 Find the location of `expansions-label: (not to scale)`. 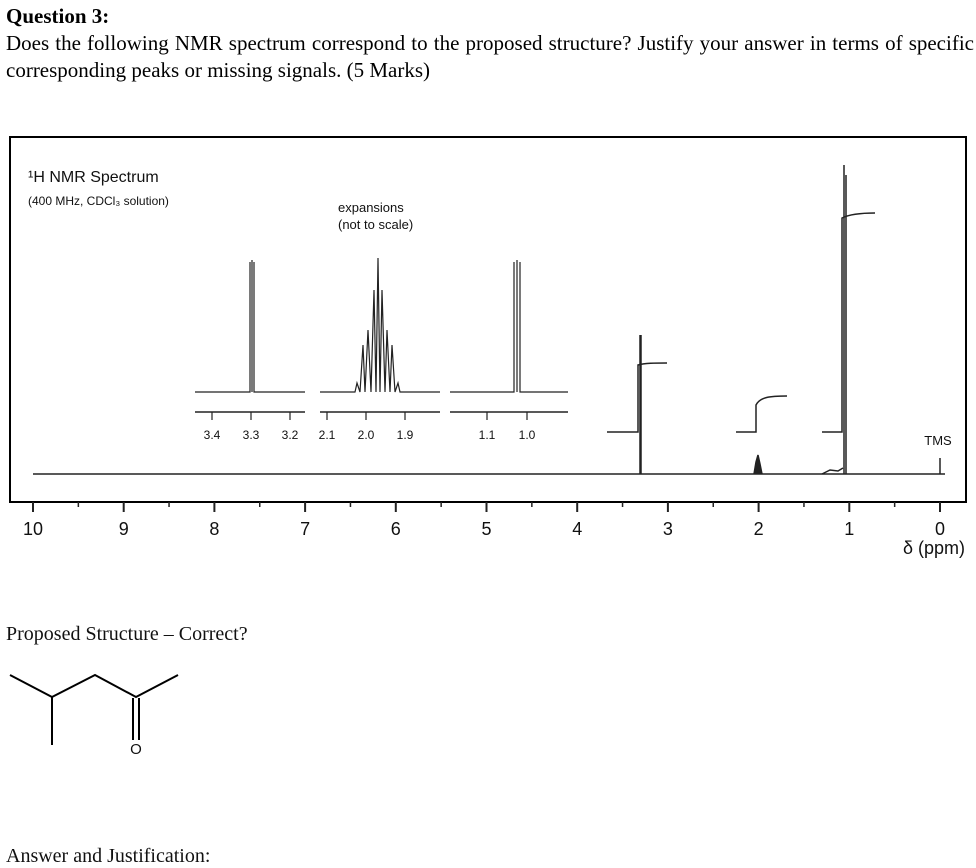

expansions-label: (not to scale) is located at coordinates (375, 224).